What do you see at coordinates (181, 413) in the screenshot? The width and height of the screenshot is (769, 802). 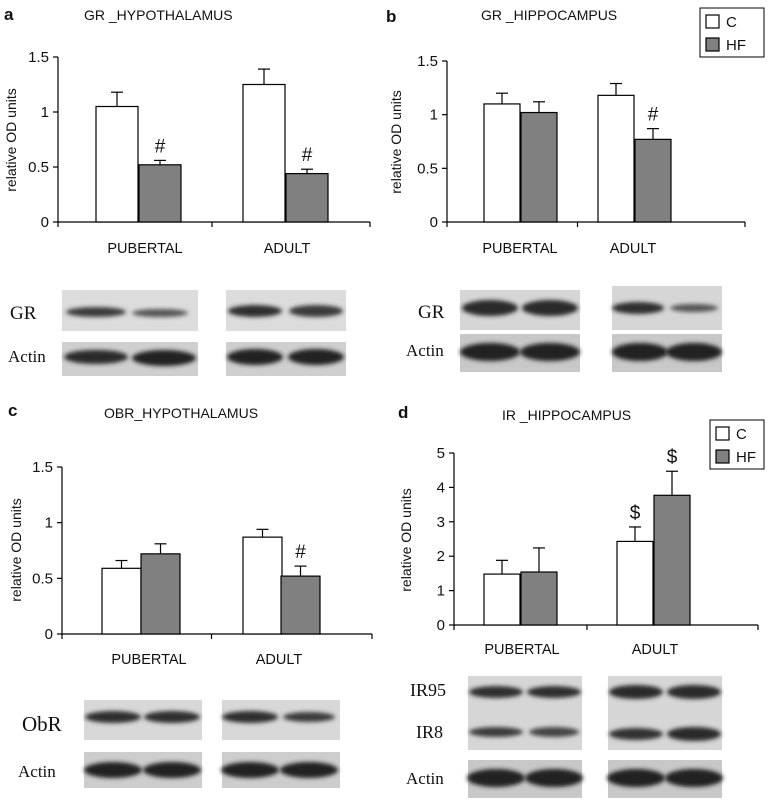 I see `chart-title-c: OBR_HYPOTHALAMUS` at bounding box center [181, 413].